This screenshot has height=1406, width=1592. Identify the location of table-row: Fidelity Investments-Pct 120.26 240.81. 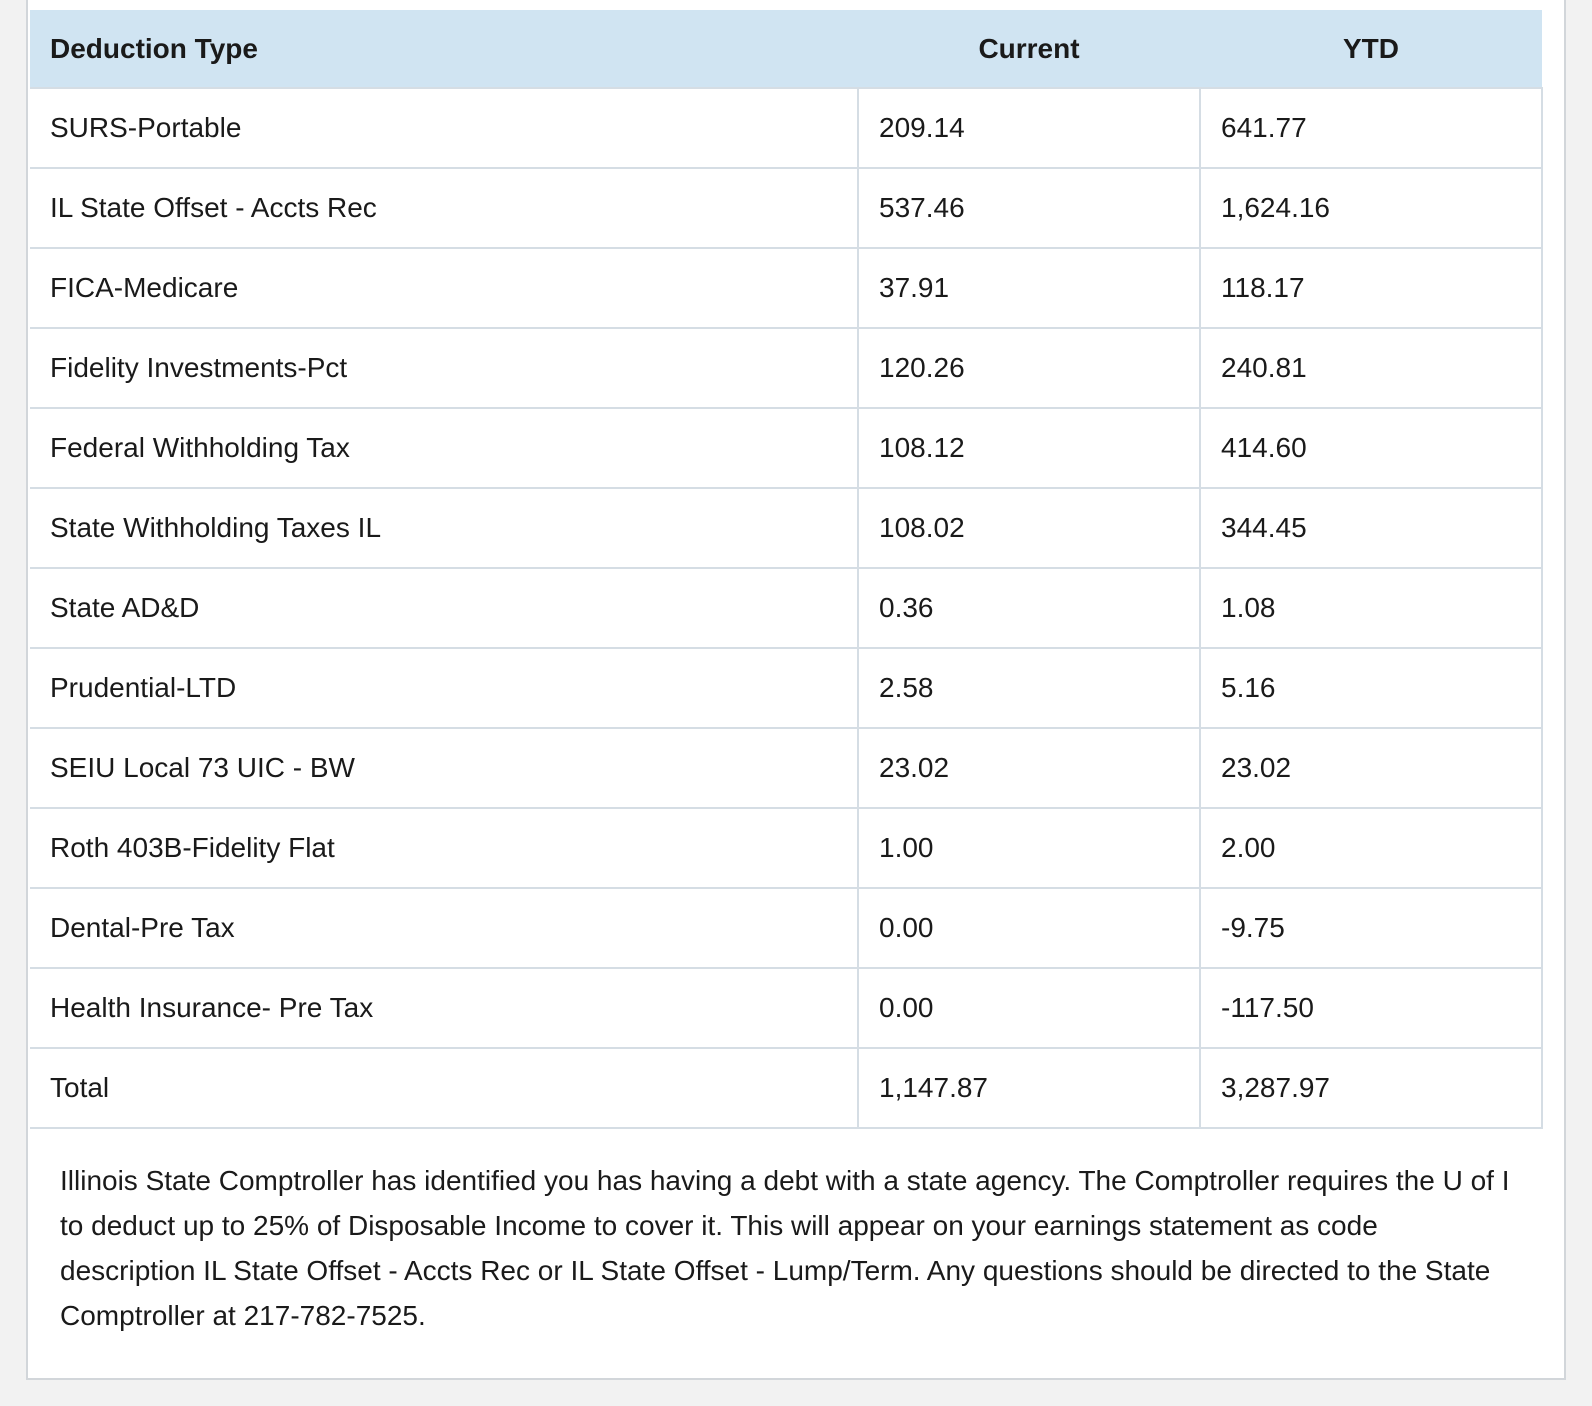
(786, 368).